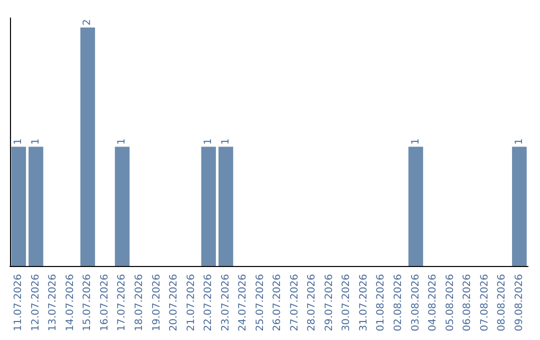 The image size is (540, 340). Describe the element at coordinates (104, 303) in the screenshot. I see `x-tick-label: 16.07.2026` at that location.